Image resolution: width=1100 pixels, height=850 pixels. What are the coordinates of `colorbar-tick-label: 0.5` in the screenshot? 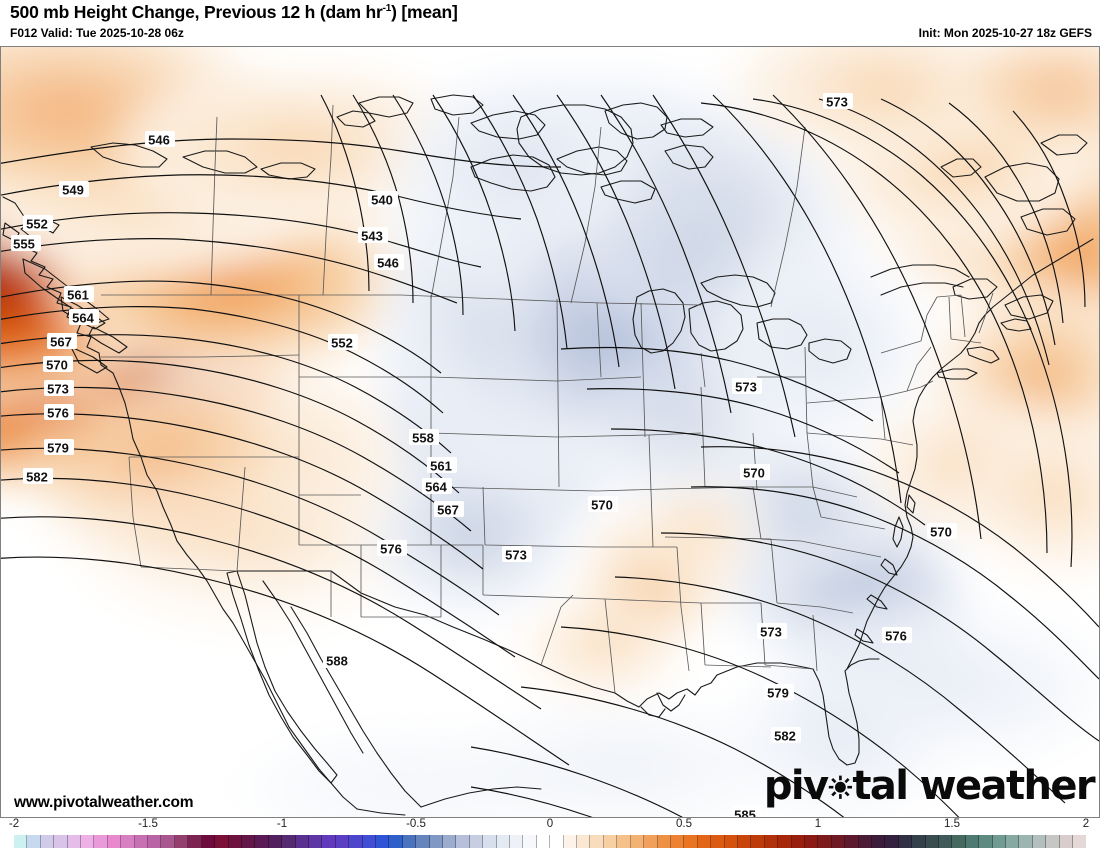 It's located at (684, 824).